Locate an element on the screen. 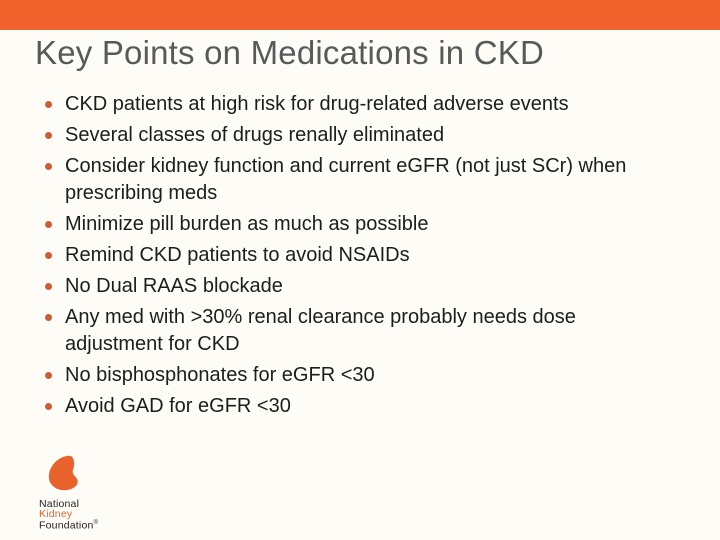 This screenshot has height=540, width=720. logo-text-foundation-word: Foundation is located at coordinates (66, 525).